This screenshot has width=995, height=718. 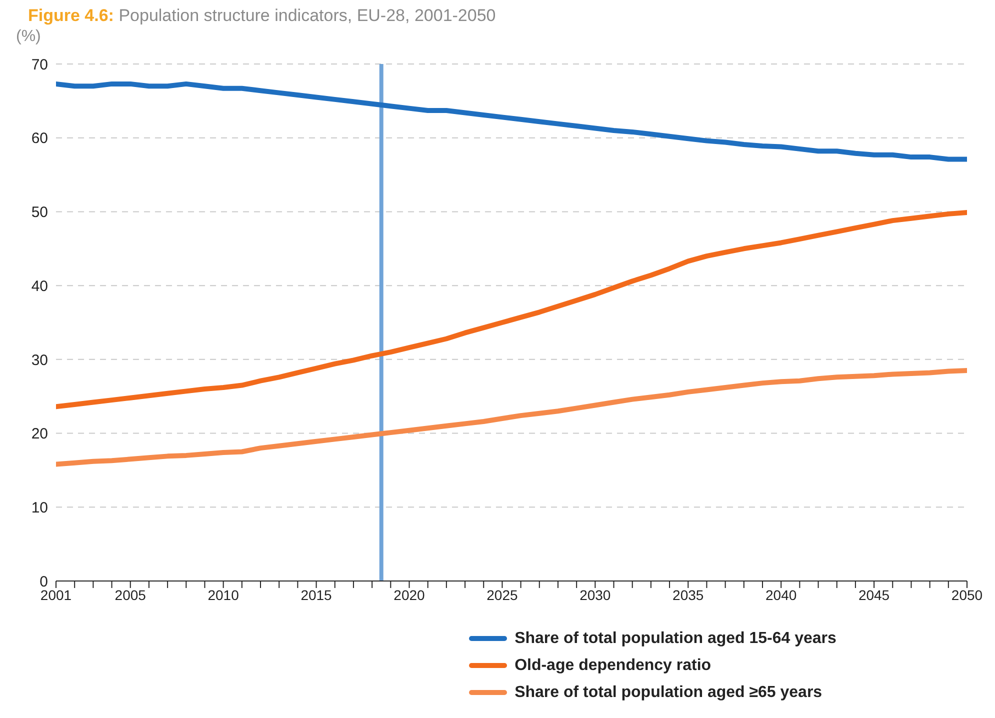 What do you see at coordinates (39, 139) in the screenshot?
I see `y-tick-label: 60` at bounding box center [39, 139].